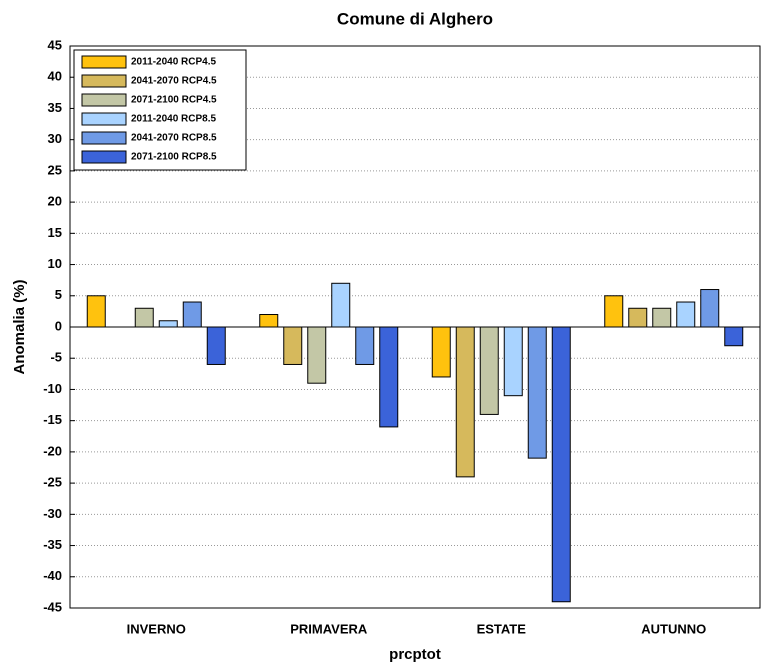  What do you see at coordinates (174, 81) in the screenshot?
I see `legend-label: 2041-2070 RCP4.5` at bounding box center [174, 81].